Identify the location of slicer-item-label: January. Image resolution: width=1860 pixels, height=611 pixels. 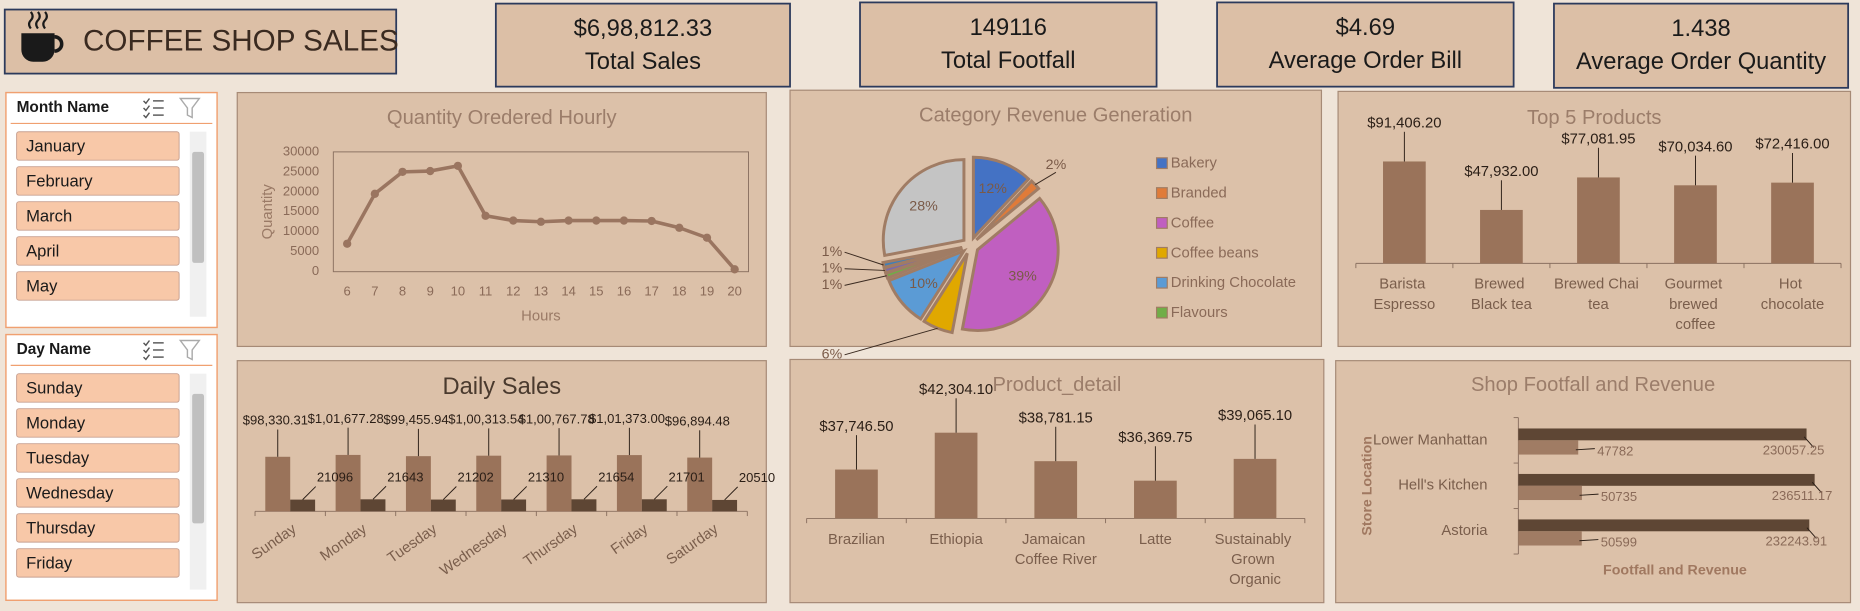
(56, 146).